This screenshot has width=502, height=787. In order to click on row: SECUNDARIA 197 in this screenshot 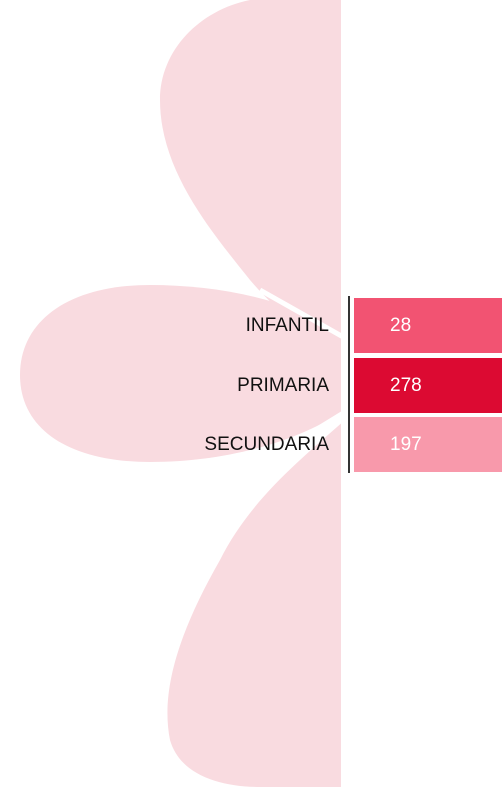, I will do `click(251, 444)`.